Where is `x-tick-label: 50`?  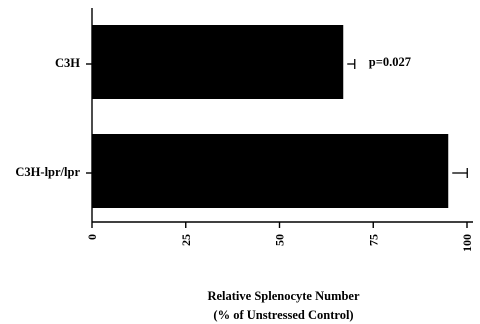 x-tick-label: 50 is located at coordinates (280, 240).